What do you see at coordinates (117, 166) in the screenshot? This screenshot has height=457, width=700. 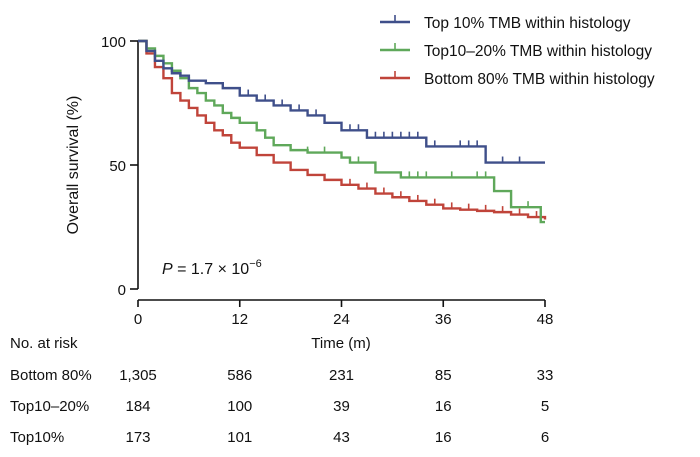 I see `y-tick-label: 50` at bounding box center [117, 166].